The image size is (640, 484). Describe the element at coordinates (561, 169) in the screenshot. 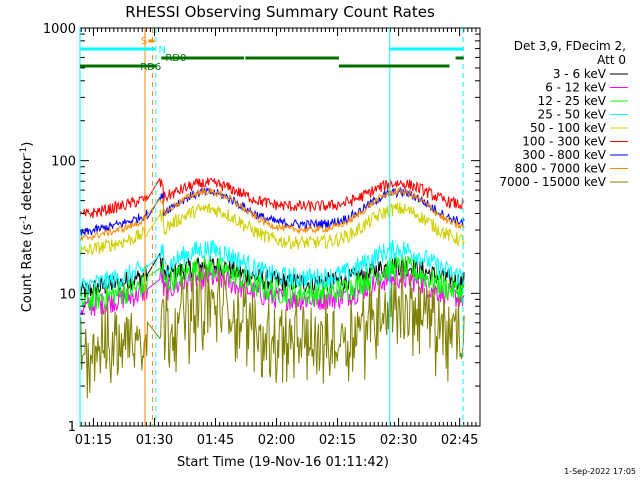

I see `legend-label-8: 800 - 7000 keV` at that location.